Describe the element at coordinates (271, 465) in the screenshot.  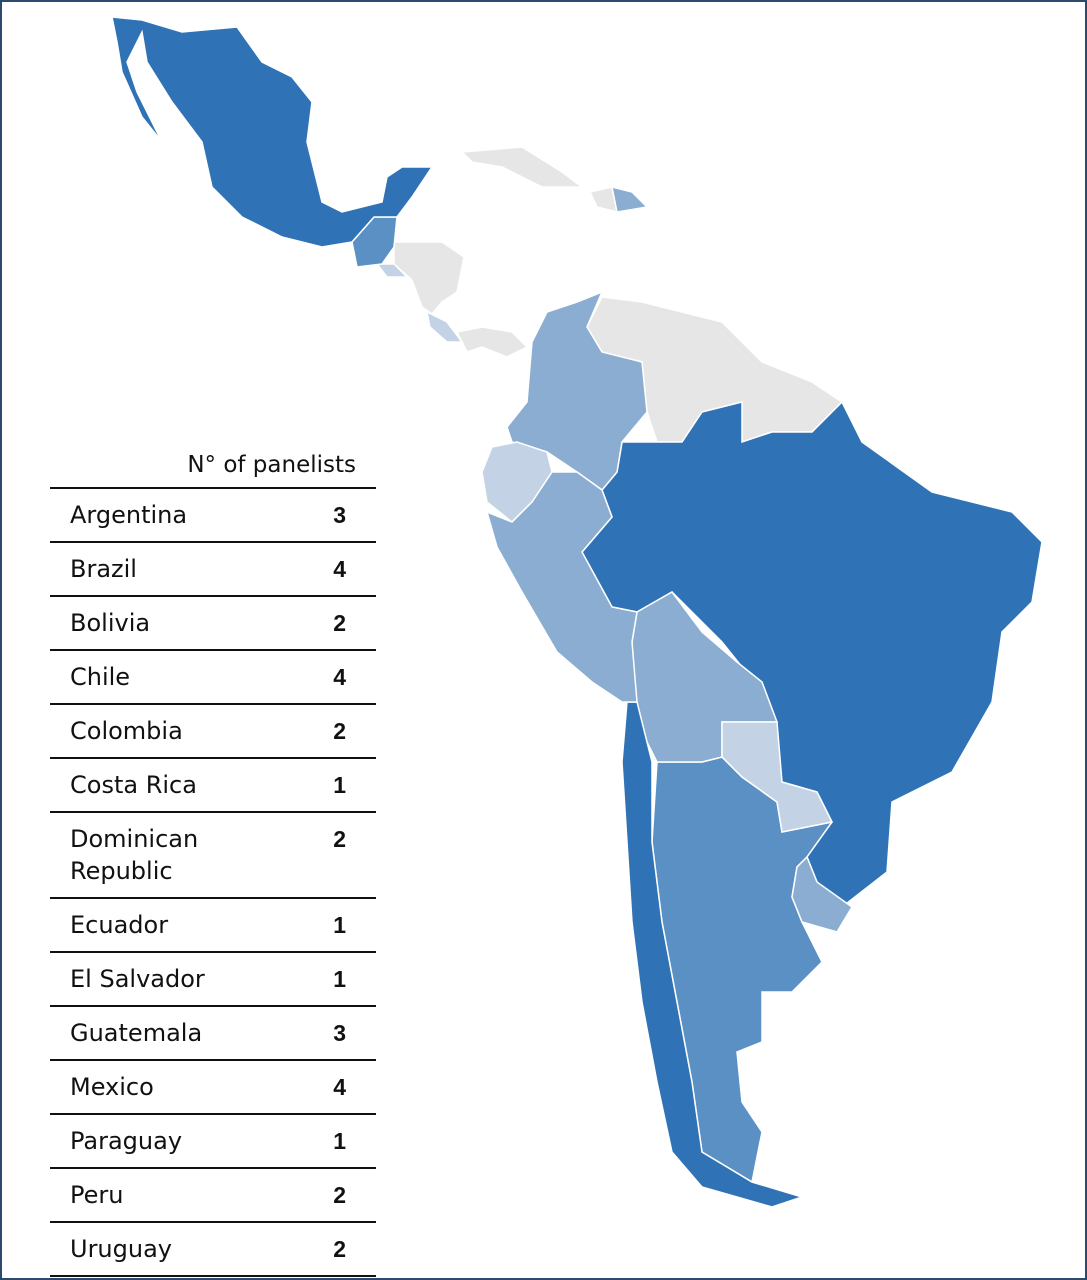
I see `legend-title: N° of panelists` at that location.